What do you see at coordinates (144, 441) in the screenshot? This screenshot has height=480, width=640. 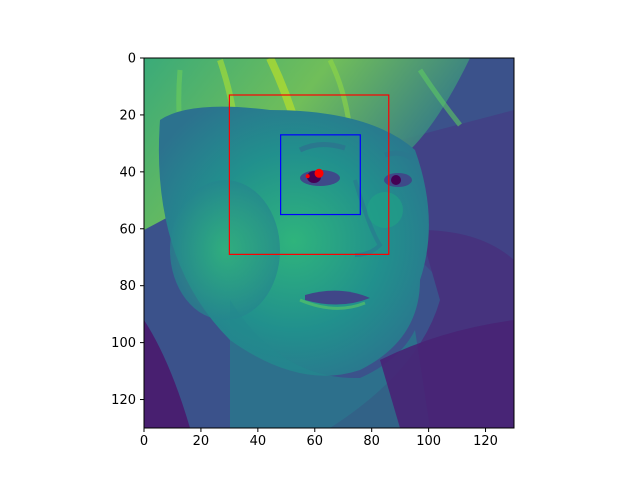 I see `x-tick-label: 0` at bounding box center [144, 441].